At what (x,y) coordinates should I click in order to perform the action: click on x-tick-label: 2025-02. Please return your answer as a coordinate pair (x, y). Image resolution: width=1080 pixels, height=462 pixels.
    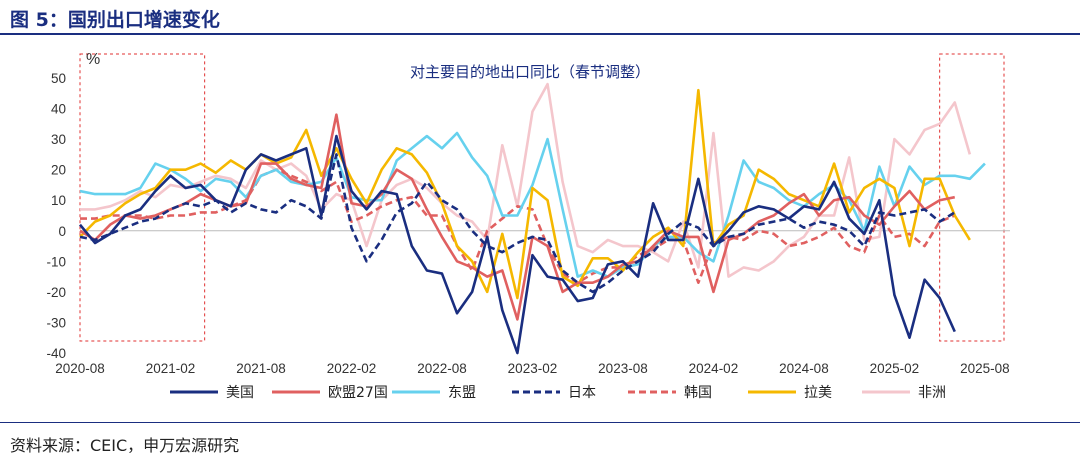
    Looking at the image, I should click on (895, 368).